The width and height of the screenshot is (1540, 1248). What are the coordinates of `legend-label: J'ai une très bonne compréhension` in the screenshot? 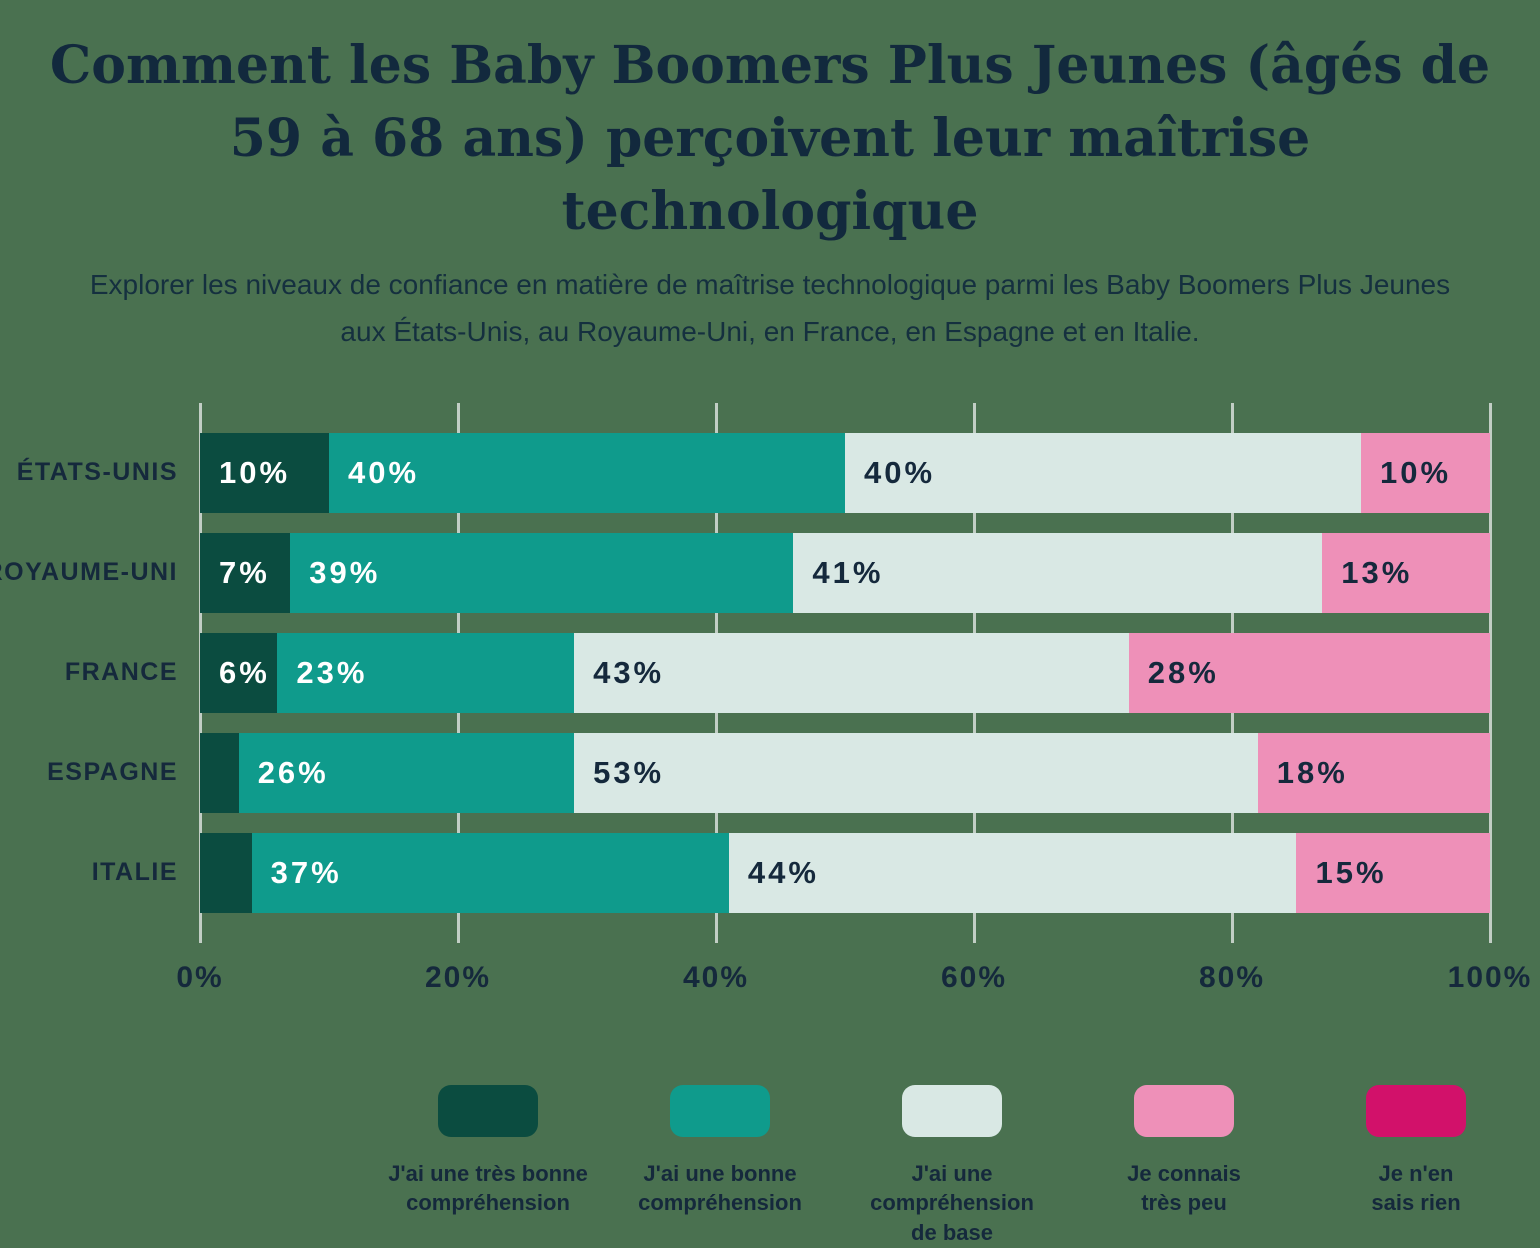 It's located at (488, 1188).